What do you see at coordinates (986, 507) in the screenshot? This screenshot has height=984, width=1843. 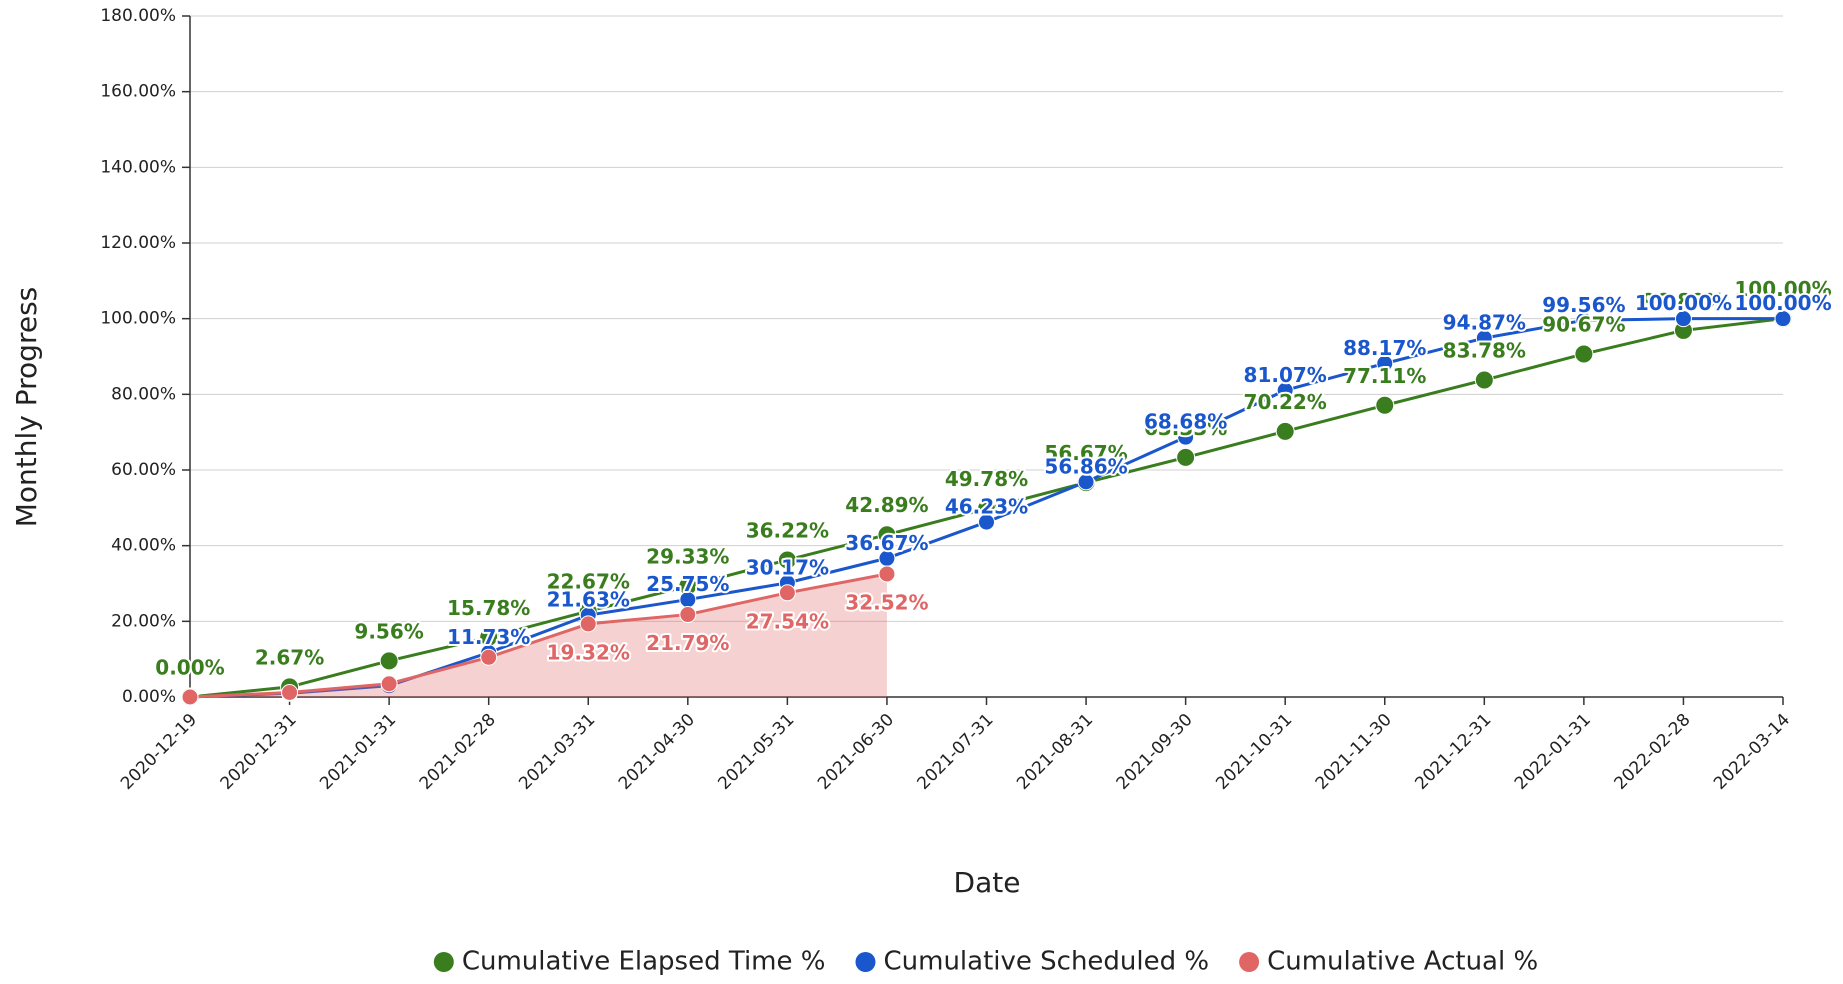 I see `data-label: 46.23%` at bounding box center [986, 507].